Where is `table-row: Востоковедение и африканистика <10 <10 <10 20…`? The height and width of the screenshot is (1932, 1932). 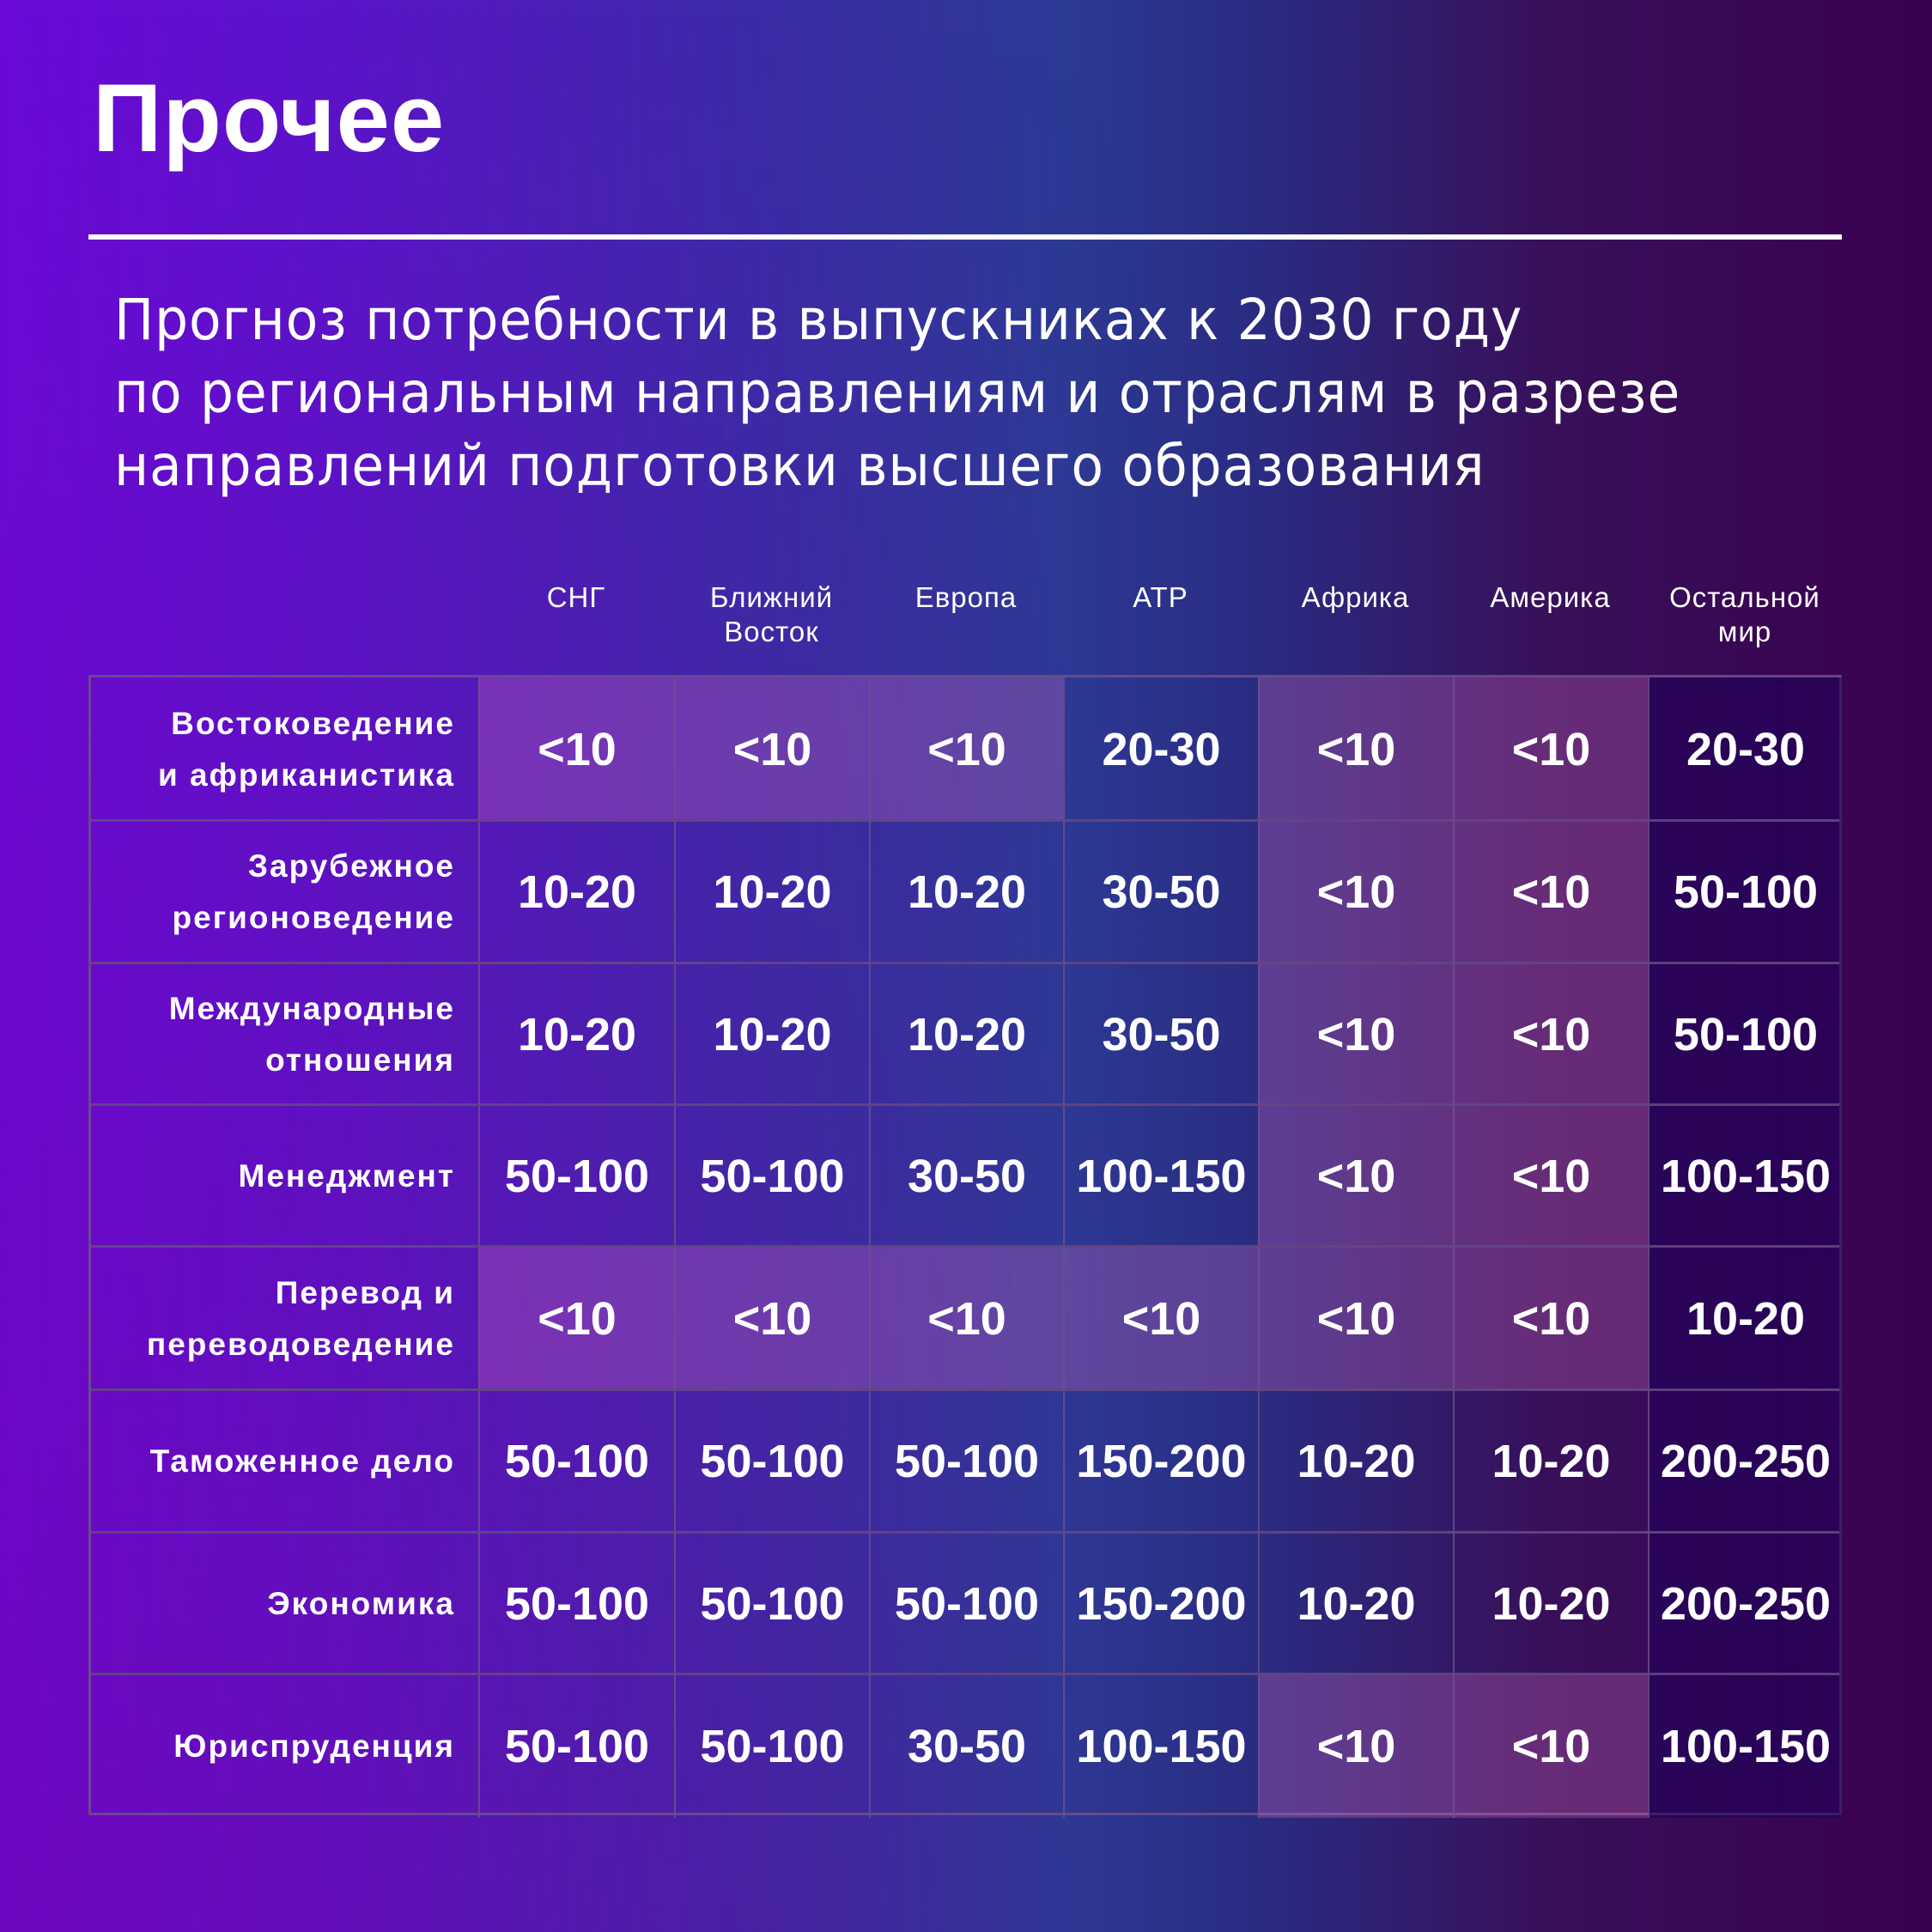
table-row: Востоковедение и африканистика <10 <10 <10 20… is located at coordinates (966, 749).